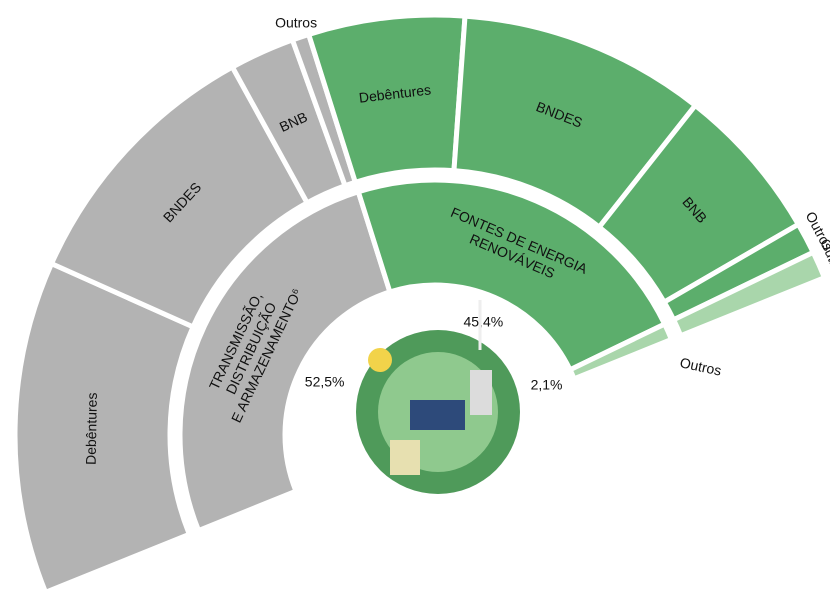 The image size is (830, 594). Describe the element at coordinates (325, 382) in the screenshot. I see `value-label: 52,5%` at that location.